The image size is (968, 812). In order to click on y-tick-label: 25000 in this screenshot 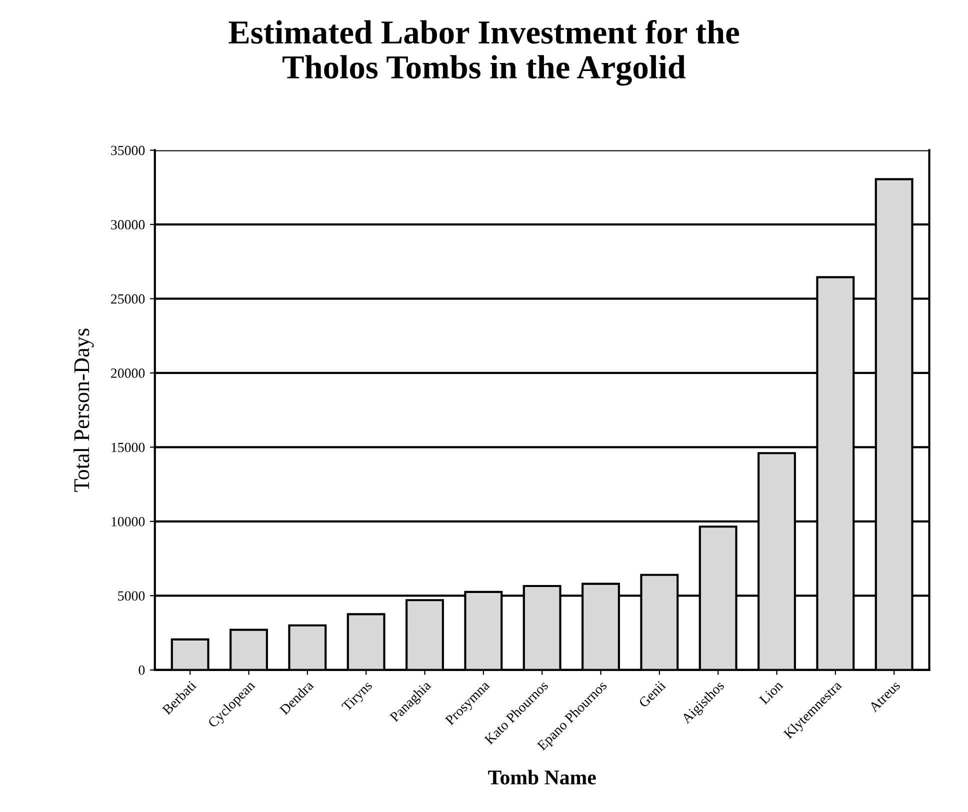, I will do `click(128, 299)`.